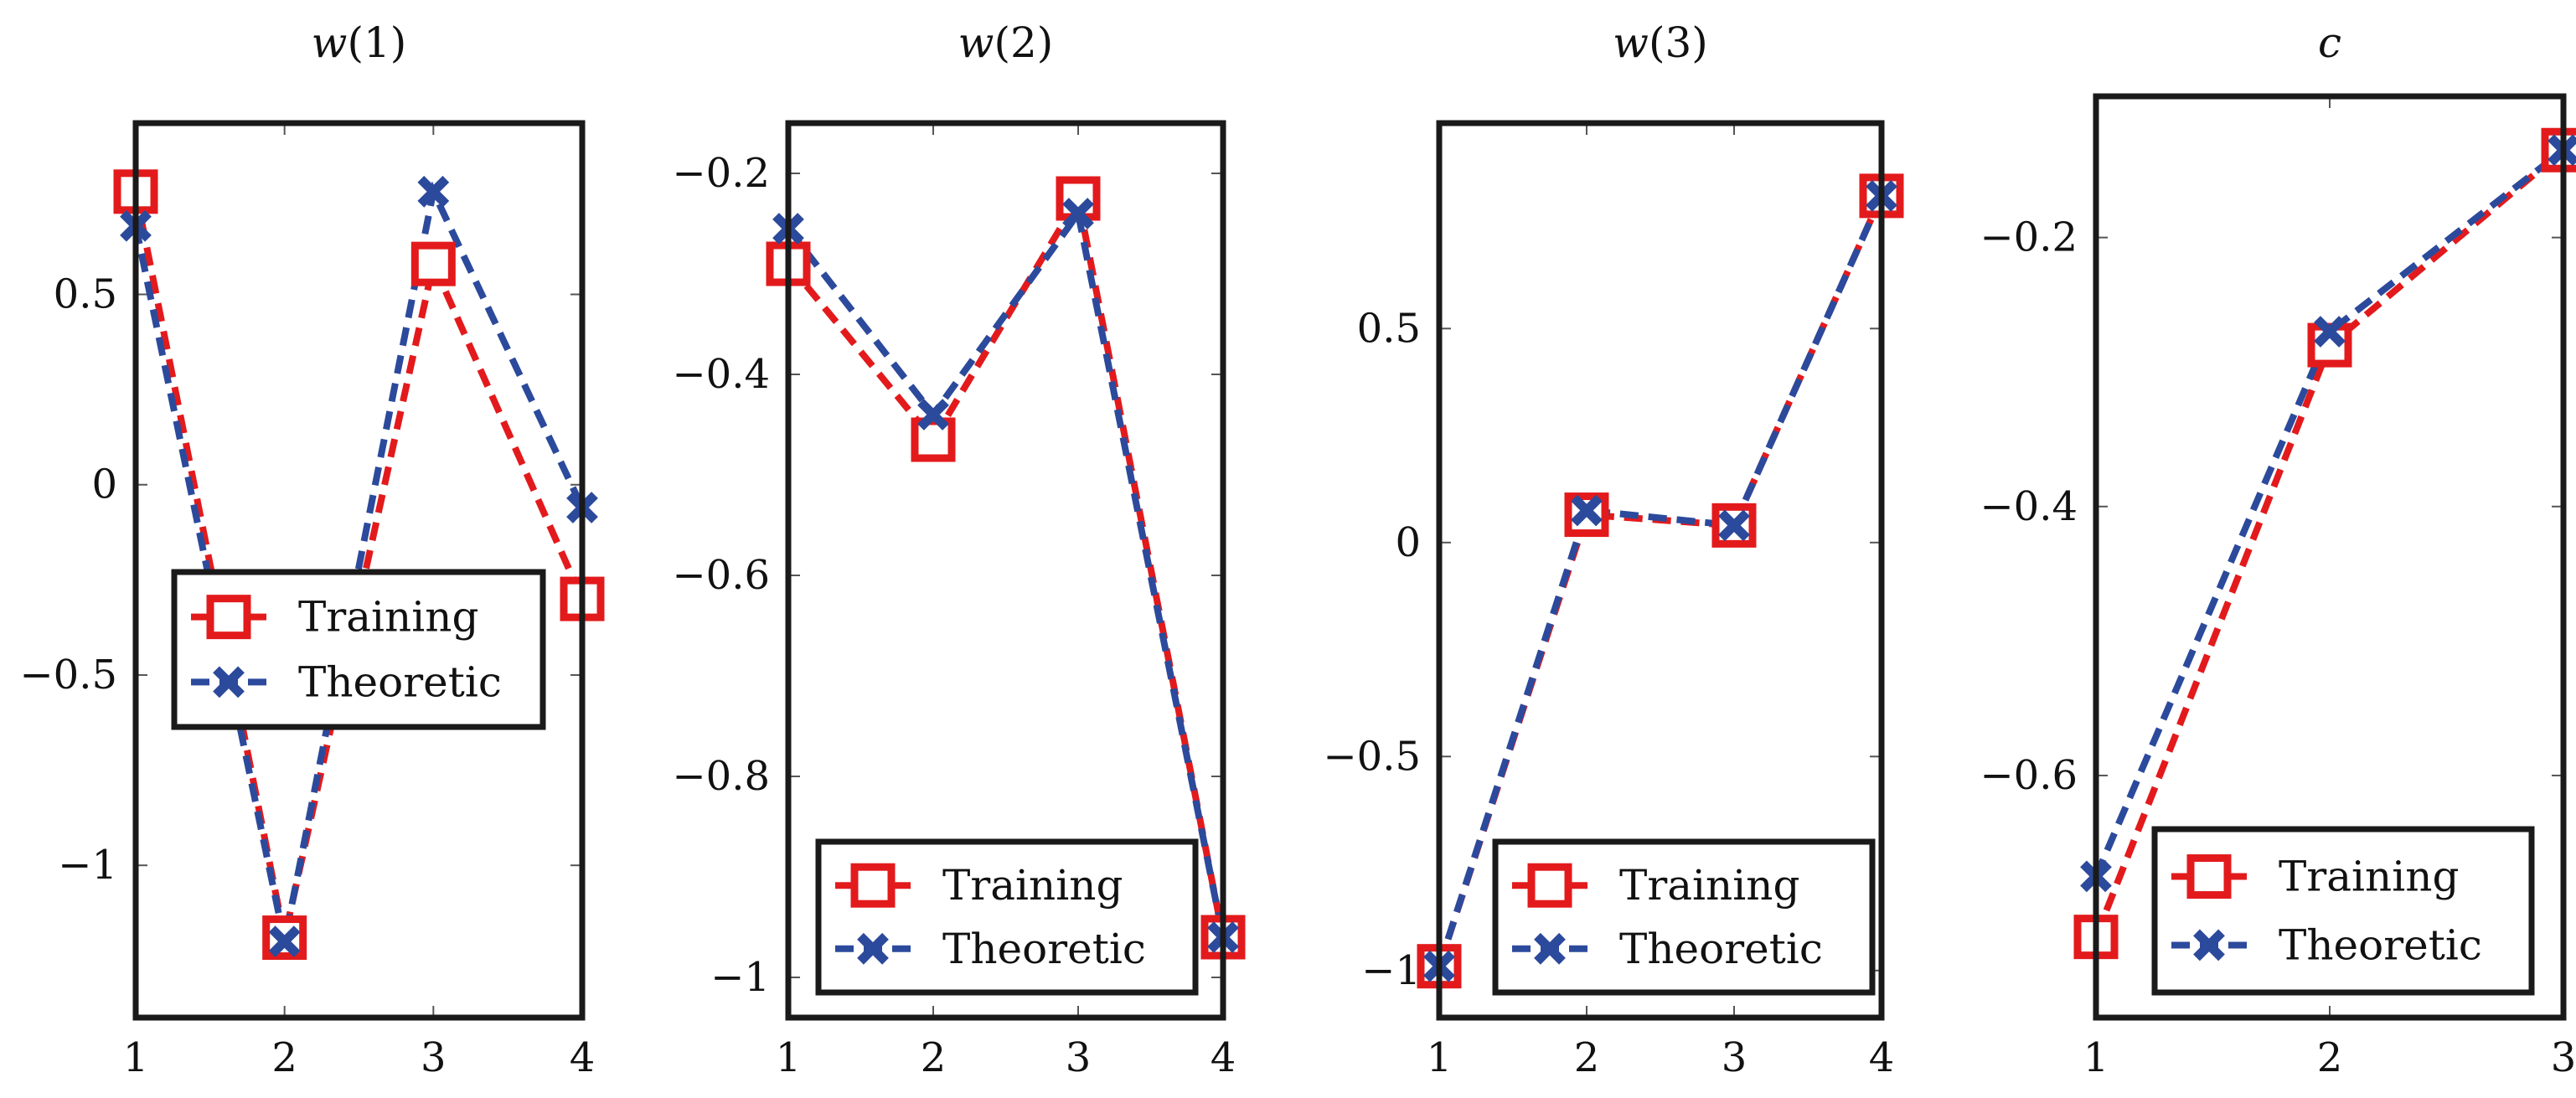 This screenshot has height=1098, width=2576. Describe the element at coordinates (721, 776) in the screenshot. I see `y-tick-label: −0.8` at that location.